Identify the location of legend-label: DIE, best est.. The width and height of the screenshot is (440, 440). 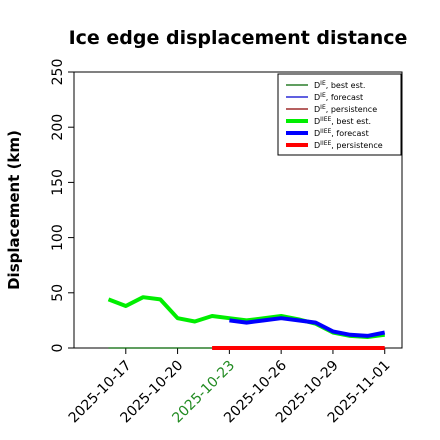
(339, 85).